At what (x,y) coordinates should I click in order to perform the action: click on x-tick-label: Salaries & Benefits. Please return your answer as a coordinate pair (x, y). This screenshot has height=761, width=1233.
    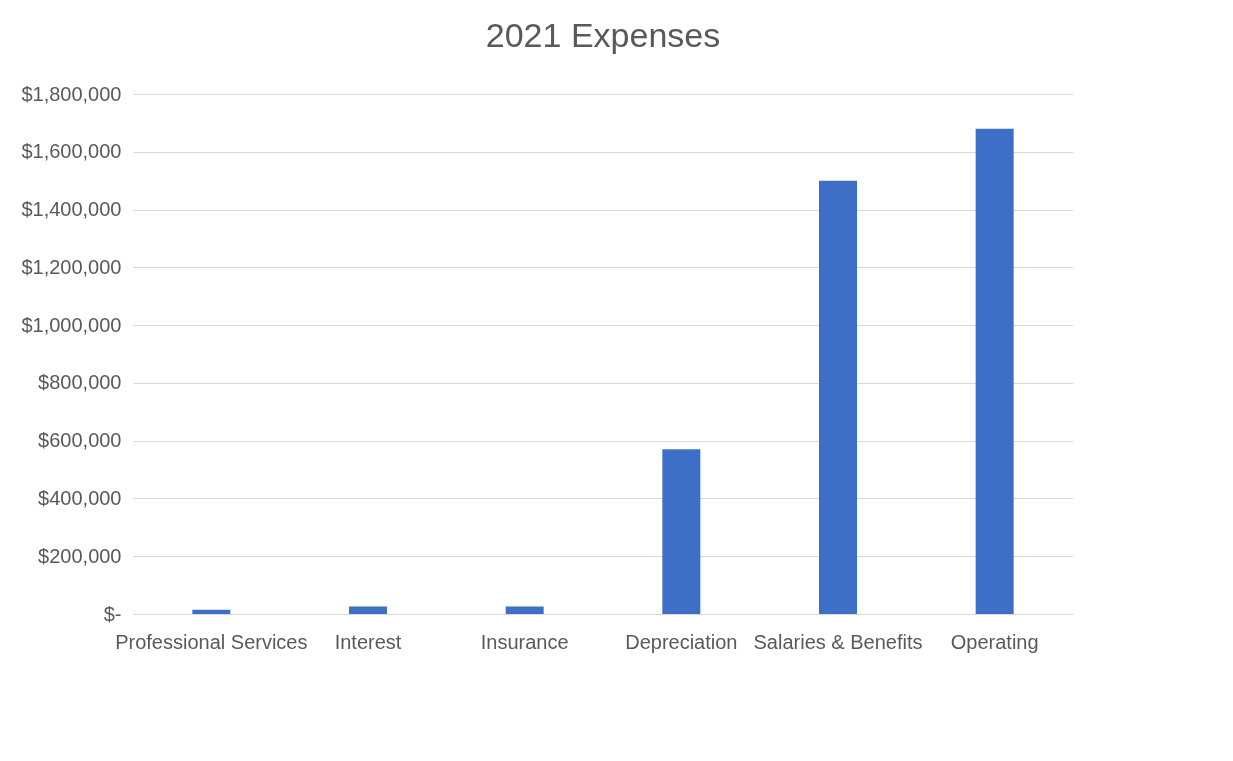
    Looking at the image, I should click on (838, 641).